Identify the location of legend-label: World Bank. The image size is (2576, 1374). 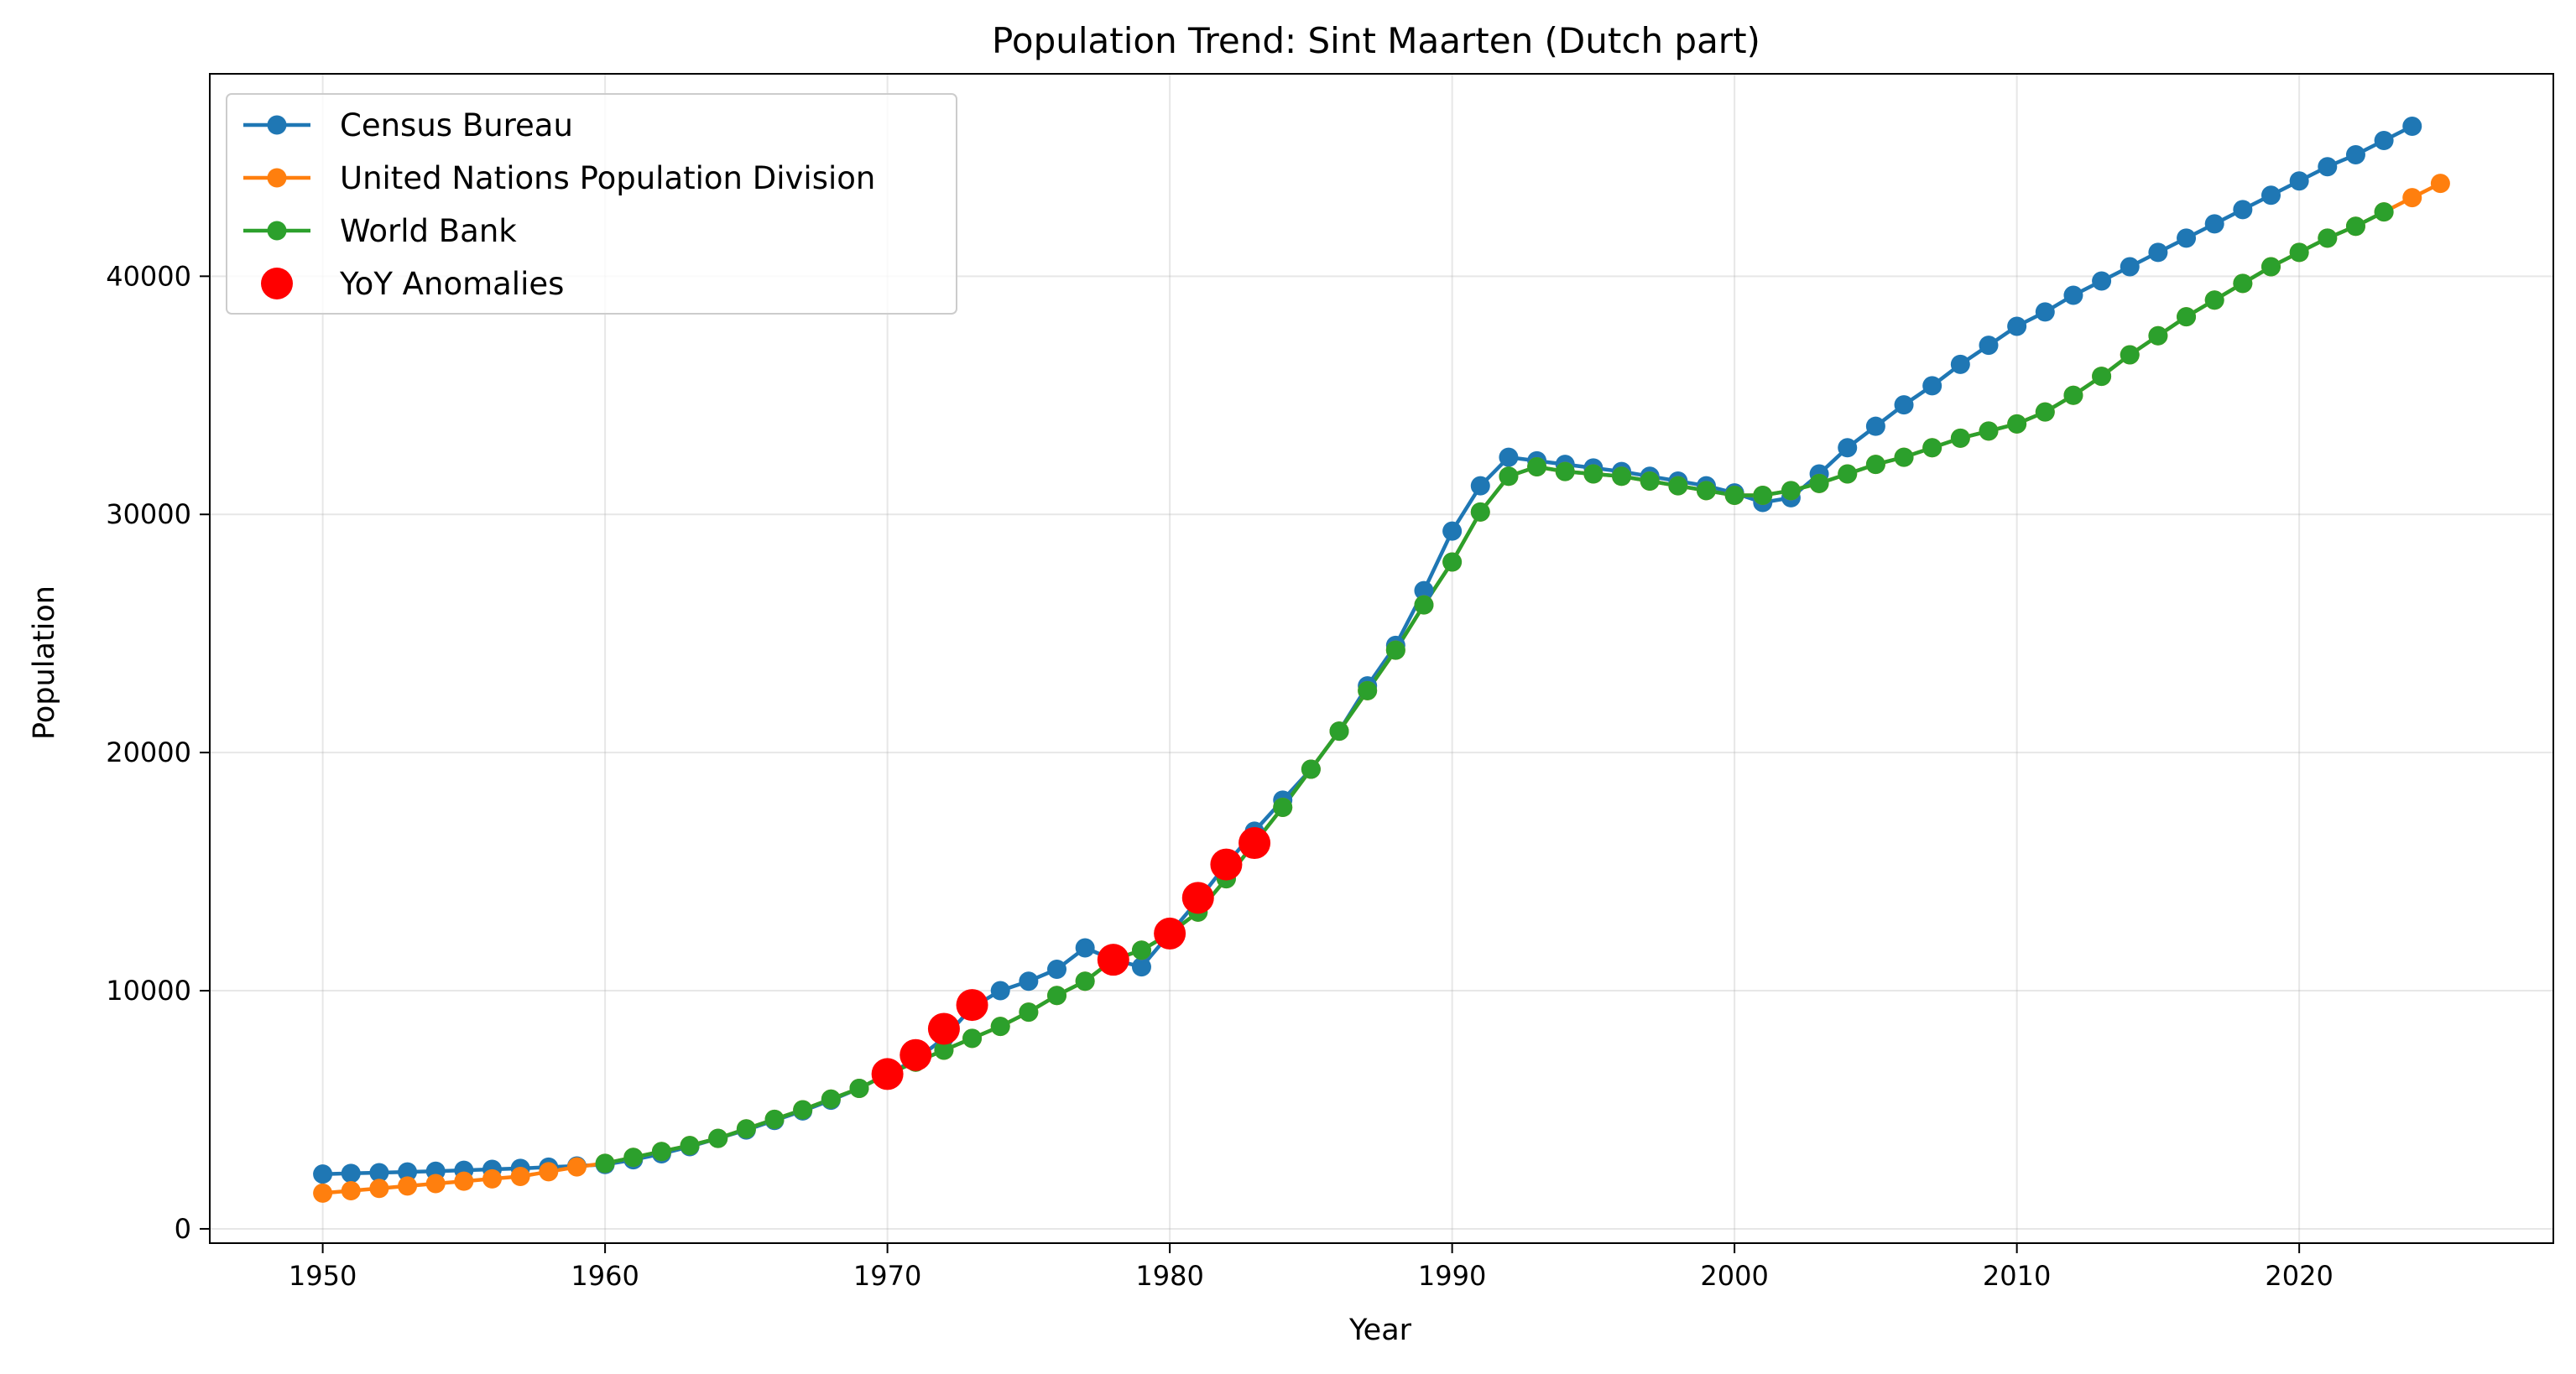
(428, 231).